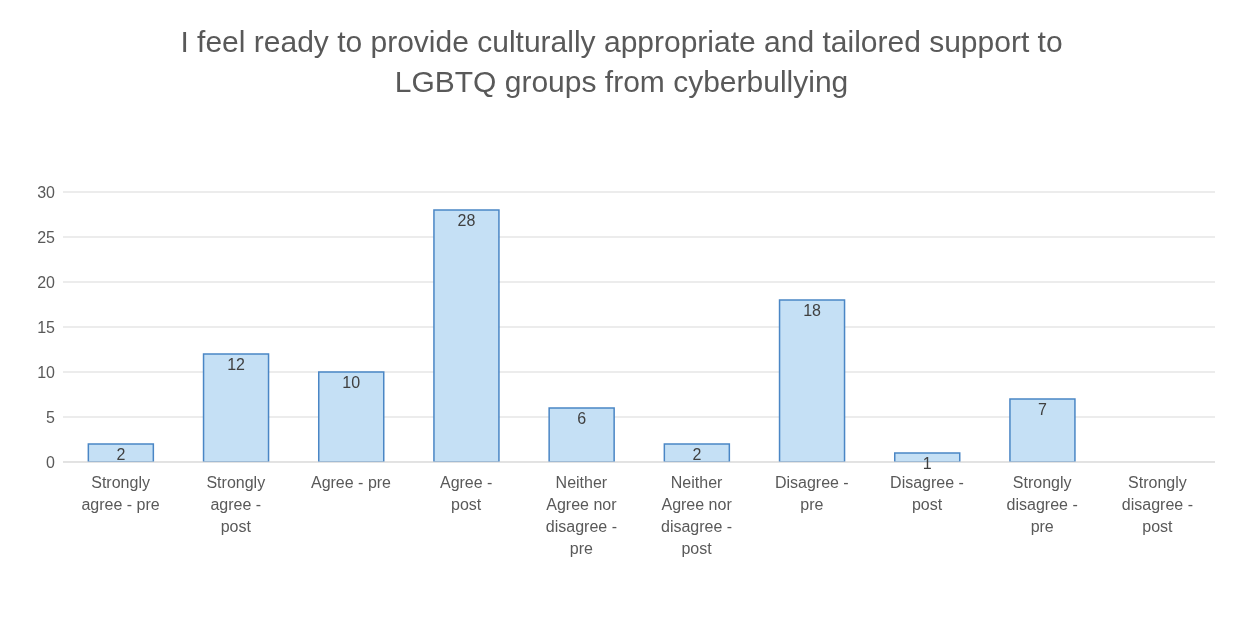  Describe the element at coordinates (582, 419) in the screenshot. I see `data-label: 6` at that location.